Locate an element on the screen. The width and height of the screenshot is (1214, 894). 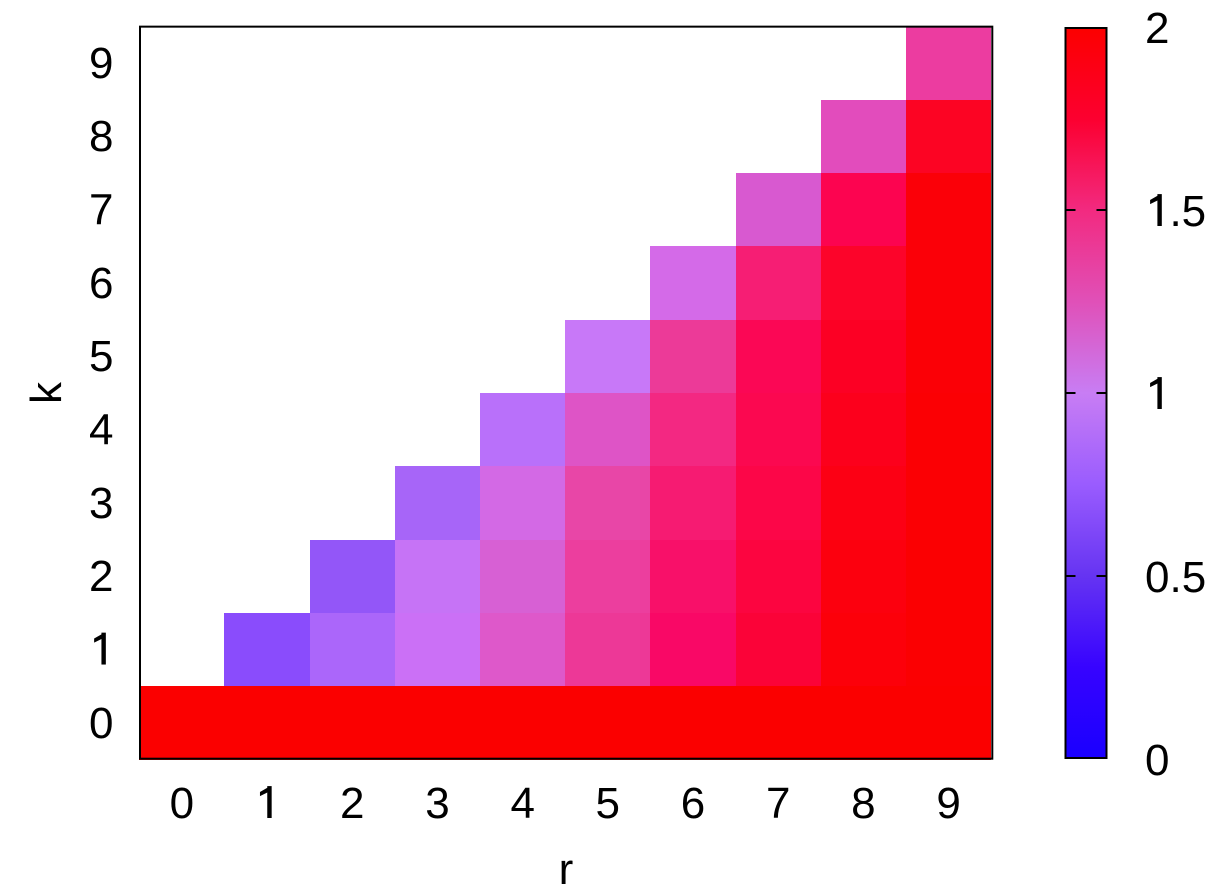
svg-text: .5 is located at coordinates (1187, 211).